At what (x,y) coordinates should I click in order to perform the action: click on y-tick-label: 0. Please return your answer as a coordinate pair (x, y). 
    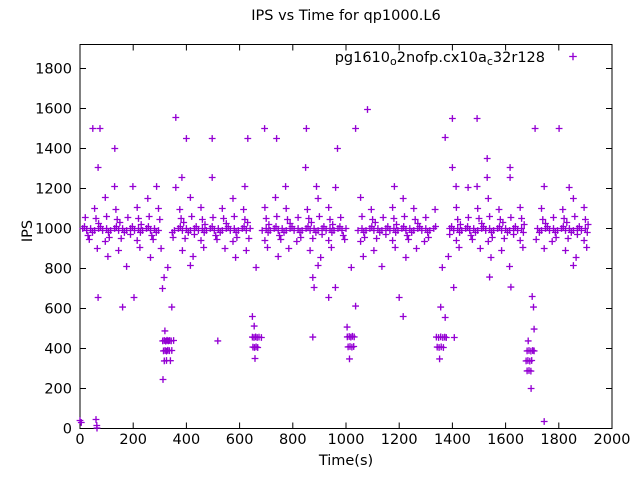
    Looking at the image, I should click on (67, 430).